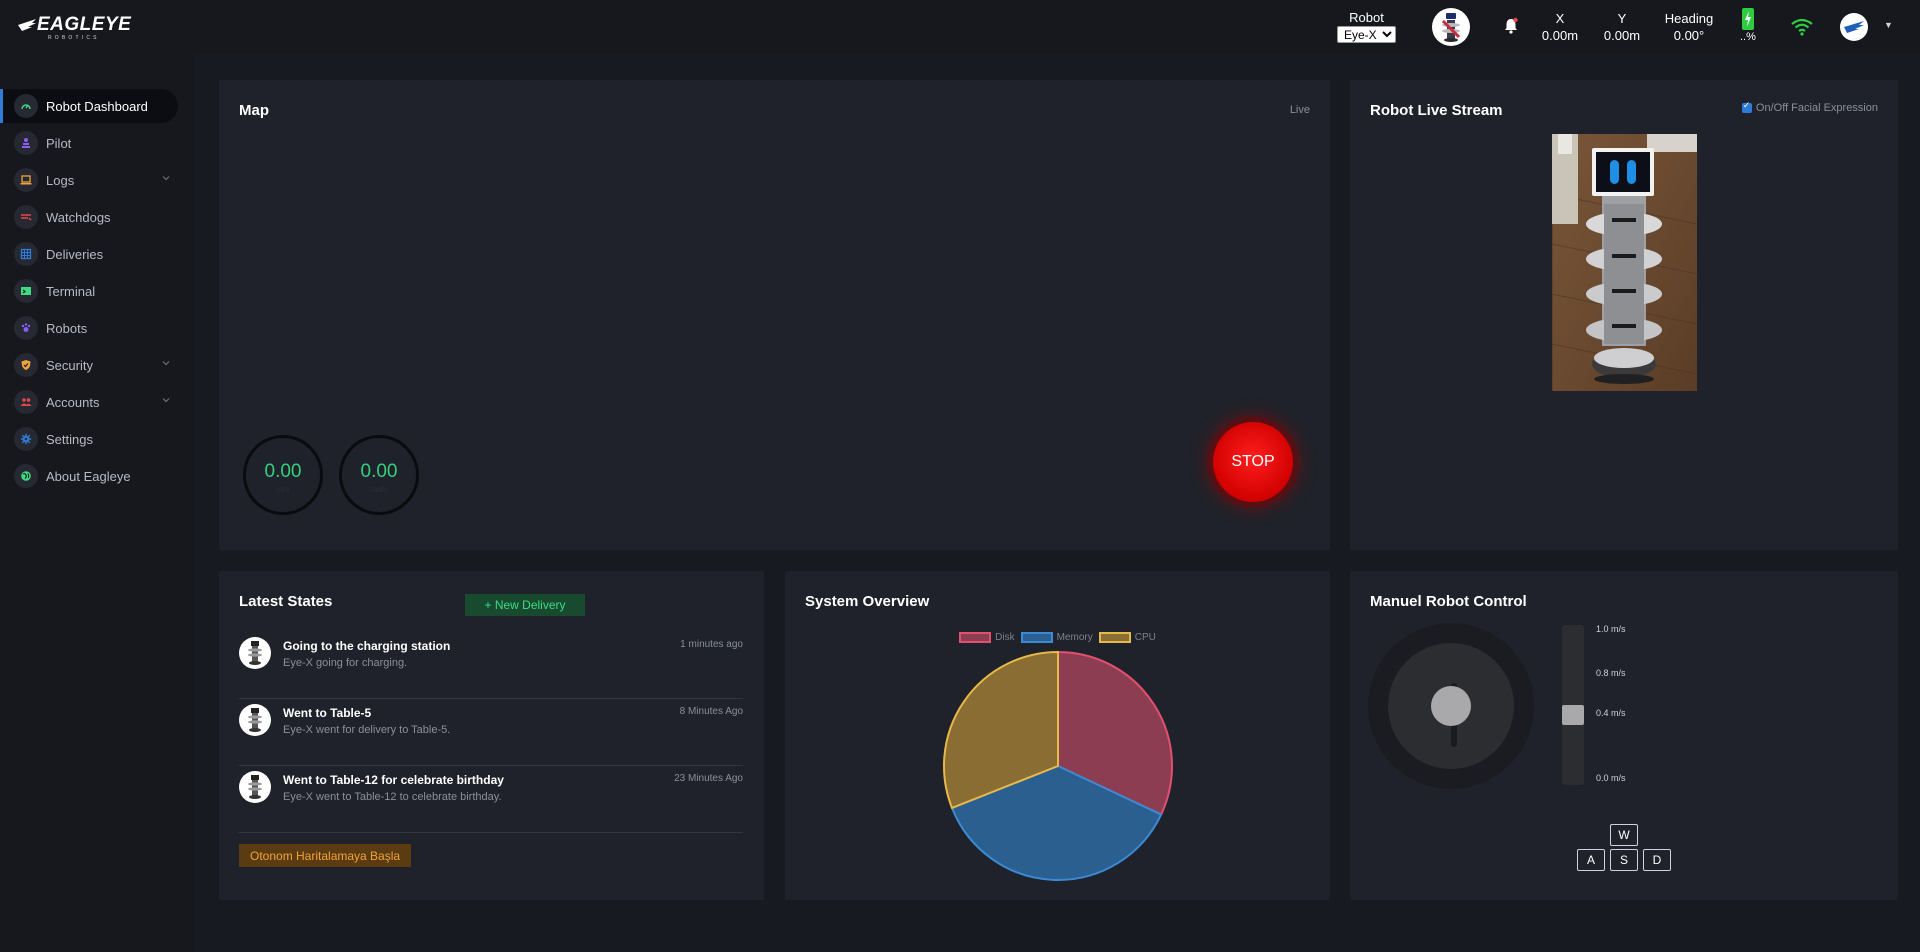 The height and width of the screenshot is (952, 1920). Describe the element at coordinates (1689, 35) in the screenshot. I see `heading-value: 0.00°` at that location.